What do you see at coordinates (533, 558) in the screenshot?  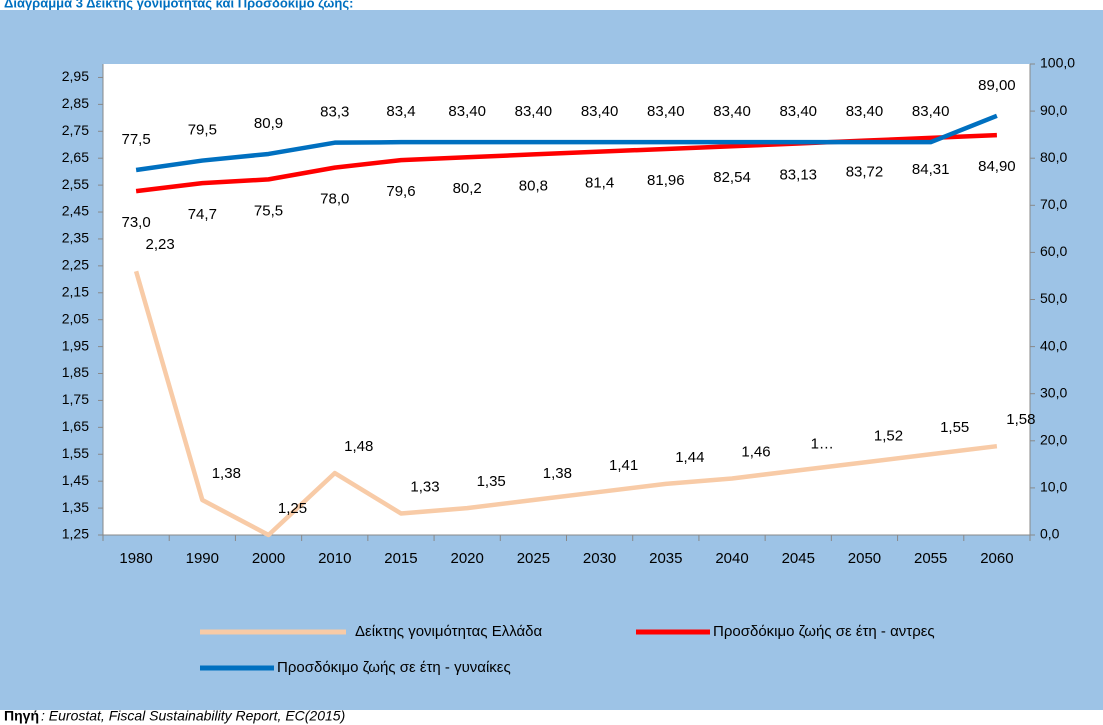 I see `x-tick-label: 2025` at bounding box center [533, 558].